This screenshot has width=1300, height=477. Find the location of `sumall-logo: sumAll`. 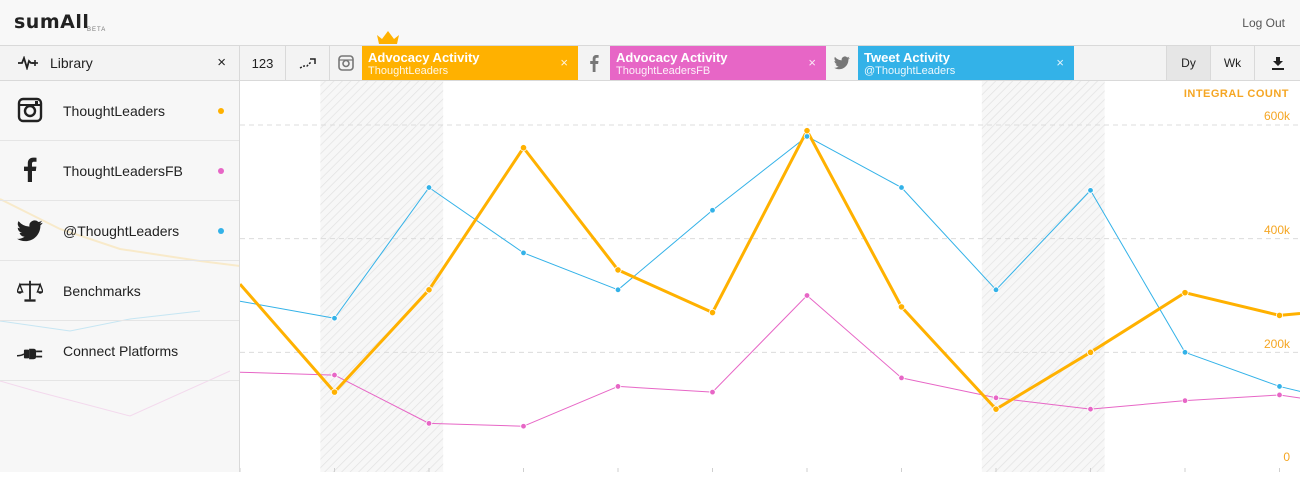

sumall-logo: sumAll is located at coordinates (52, 22).